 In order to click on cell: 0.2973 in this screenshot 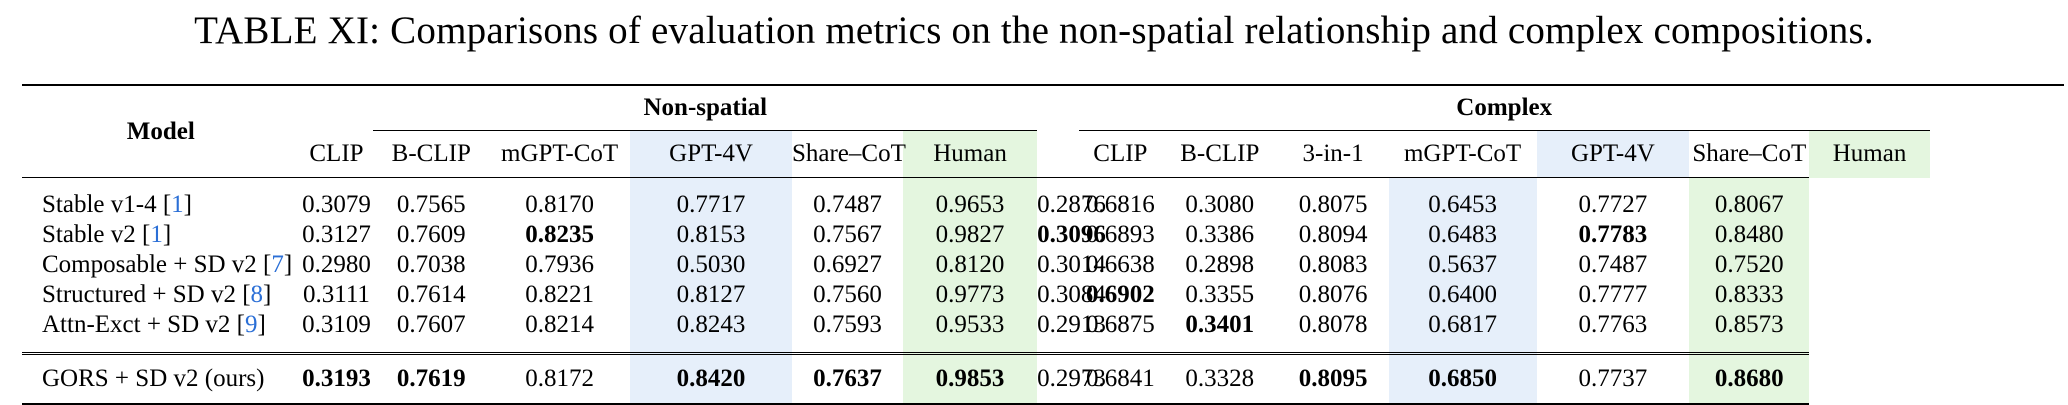, I will do `click(1071, 378)`.